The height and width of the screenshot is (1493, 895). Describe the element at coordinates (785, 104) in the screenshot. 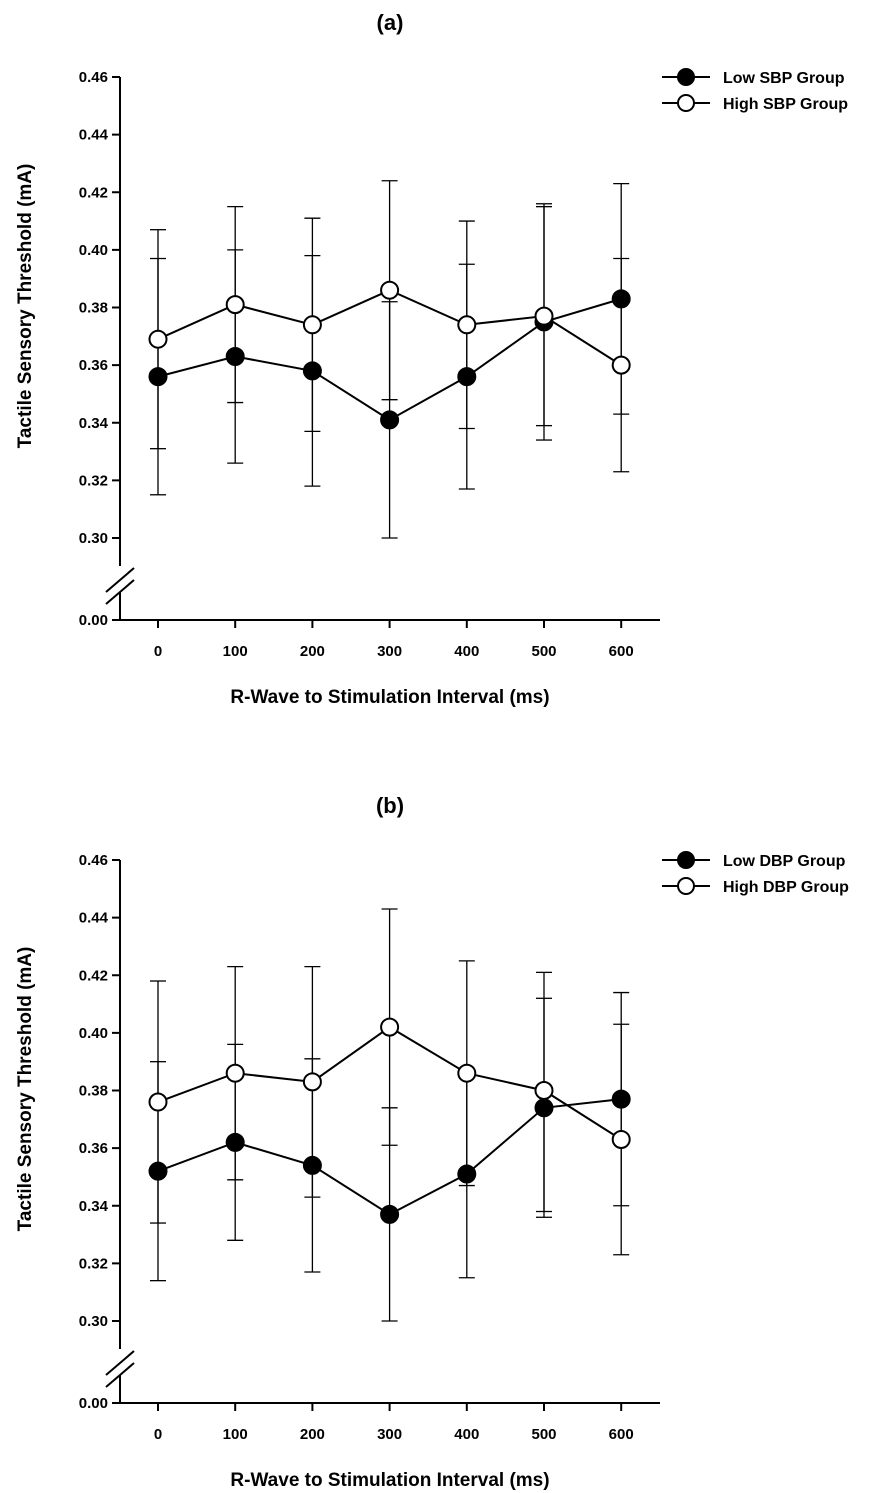

I see `legend-label: High SBP Group` at that location.